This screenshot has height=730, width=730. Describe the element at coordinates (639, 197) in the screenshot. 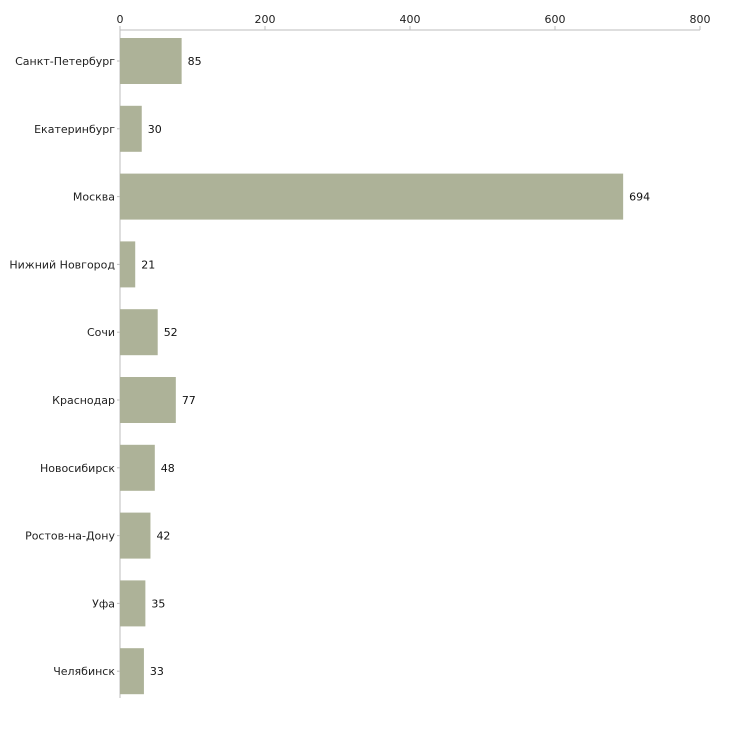

I see `value-label: 694` at that location.